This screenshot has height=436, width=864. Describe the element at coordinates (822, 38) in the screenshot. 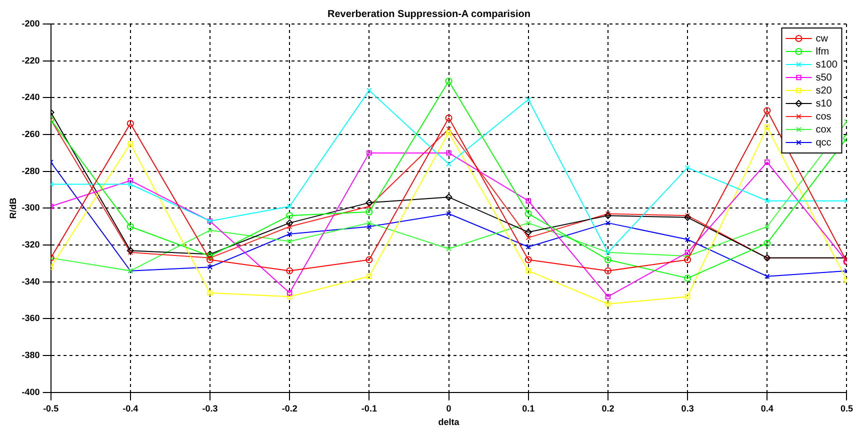

I see `legend-label: cw` at that location.